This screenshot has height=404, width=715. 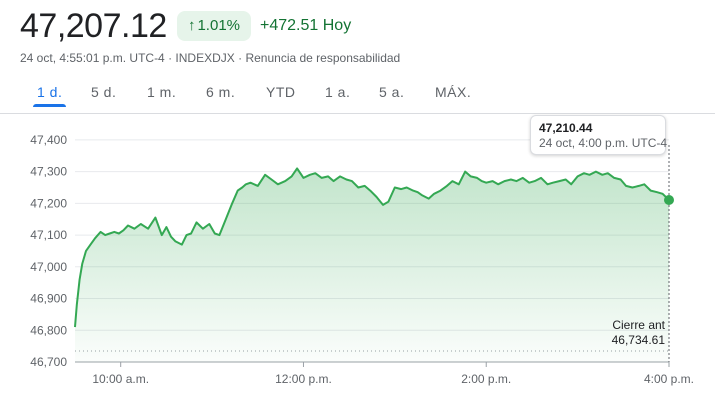 I want to click on tab-1-month: 1 m., so click(x=162, y=92).